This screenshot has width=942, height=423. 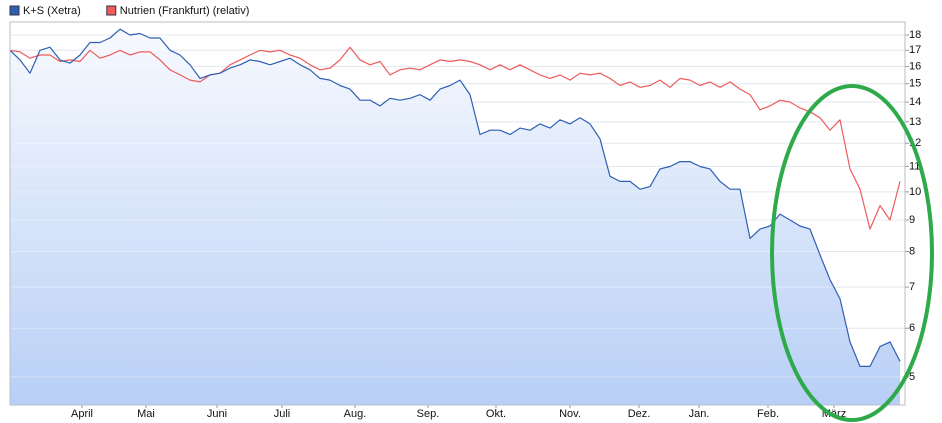 I want to click on y-tick-label: 10, so click(x=915, y=192).